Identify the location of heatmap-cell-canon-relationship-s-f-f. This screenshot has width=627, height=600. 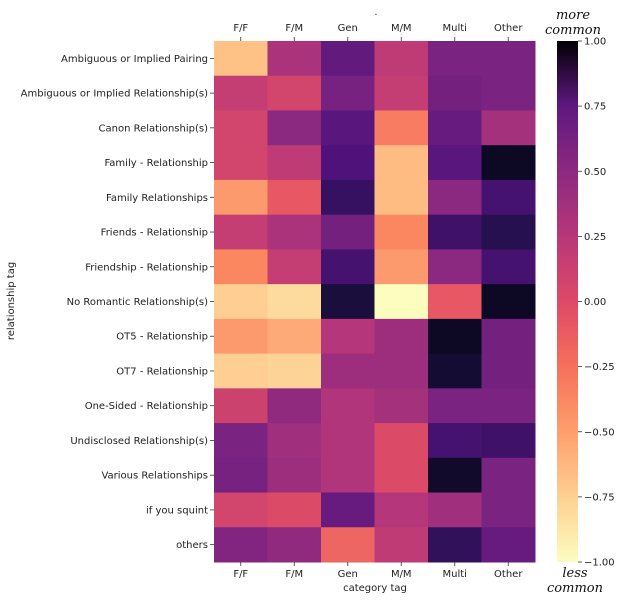
(241, 128).